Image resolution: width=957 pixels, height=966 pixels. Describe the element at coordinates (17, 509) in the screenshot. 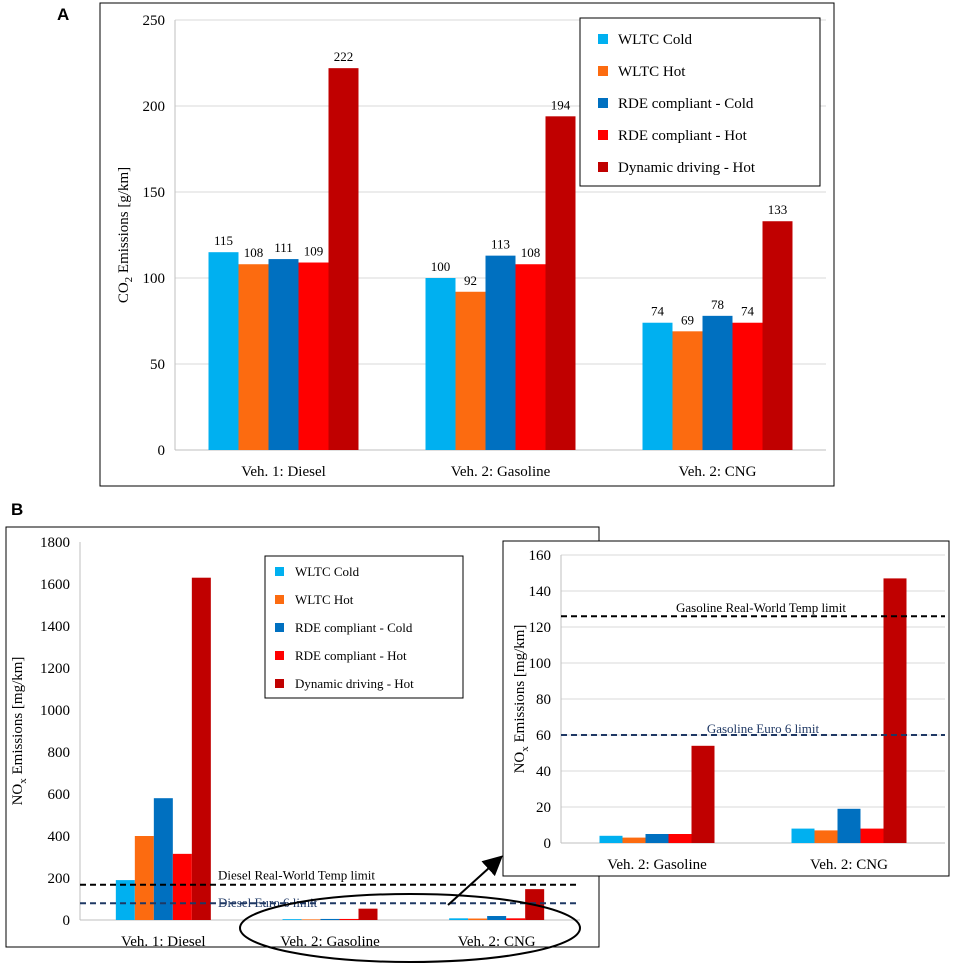

I see `panel-b-letter: B` at that location.